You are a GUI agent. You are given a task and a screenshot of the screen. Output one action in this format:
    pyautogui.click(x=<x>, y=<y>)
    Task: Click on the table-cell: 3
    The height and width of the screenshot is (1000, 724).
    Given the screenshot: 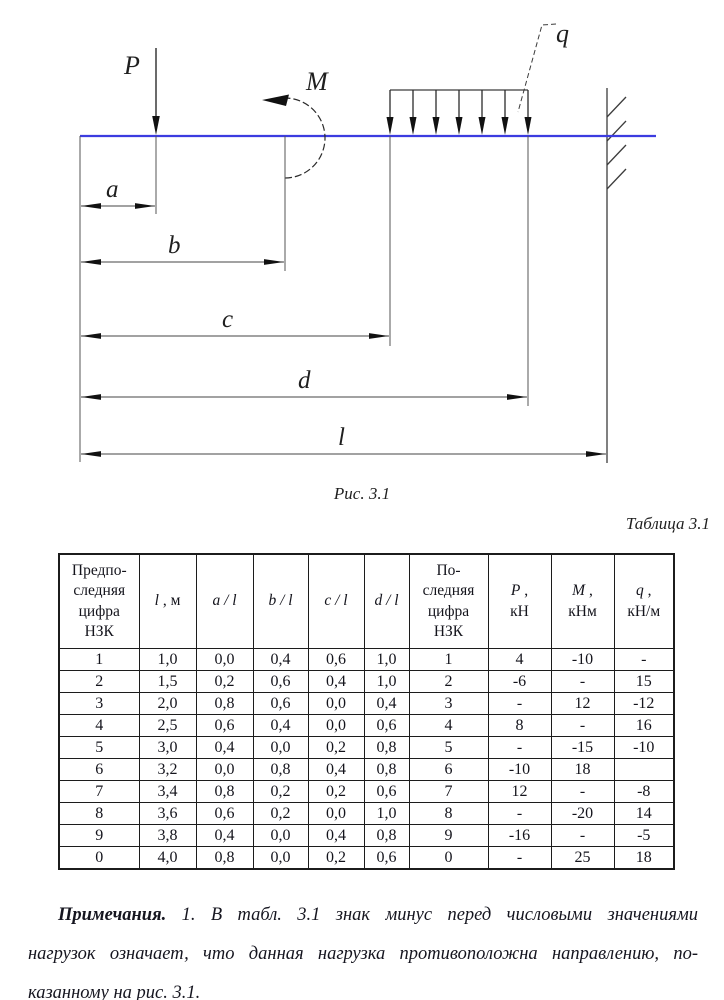 What is the action you would take?
    pyautogui.click(x=448, y=703)
    